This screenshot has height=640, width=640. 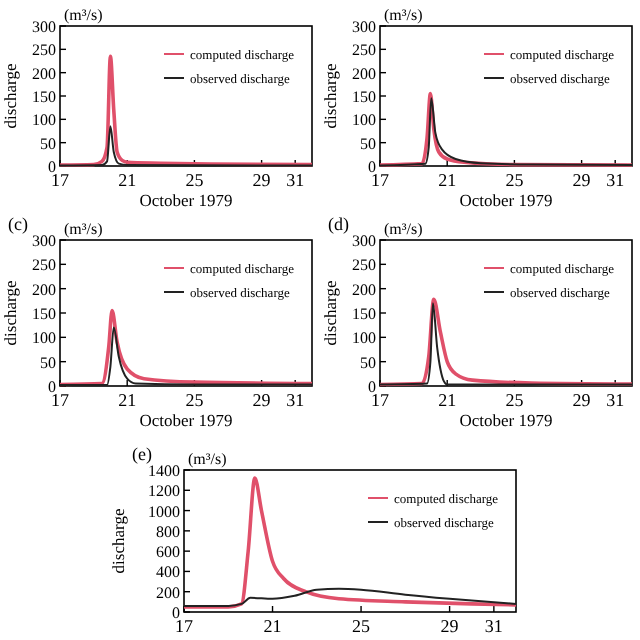 What do you see at coordinates (168, 572) in the screenshot?
I see `y-tick-label: 400` at bounding box center [168, 572].